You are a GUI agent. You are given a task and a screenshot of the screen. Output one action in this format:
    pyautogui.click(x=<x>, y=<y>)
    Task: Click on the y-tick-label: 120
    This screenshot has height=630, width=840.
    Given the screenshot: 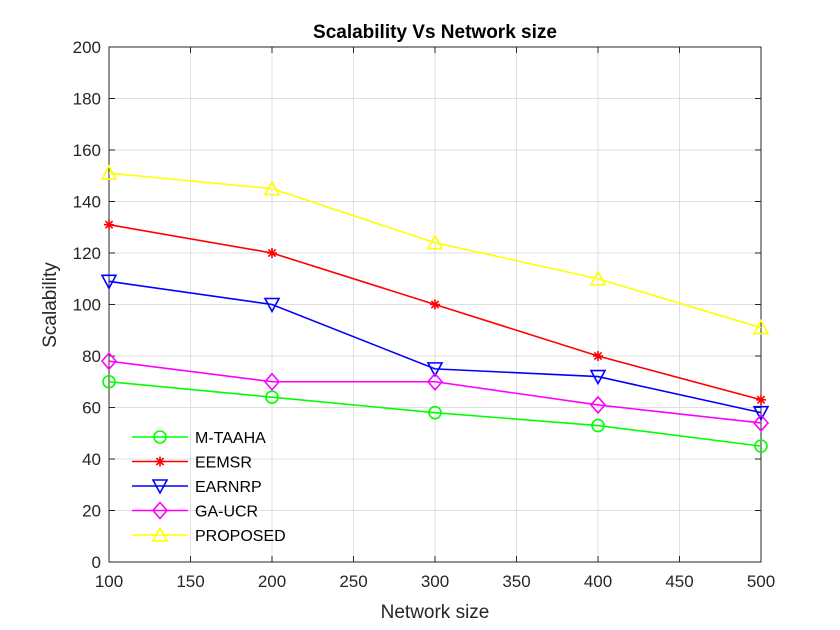 What is the action you would take?
    pyautogui.click(x=87, y=253)
    